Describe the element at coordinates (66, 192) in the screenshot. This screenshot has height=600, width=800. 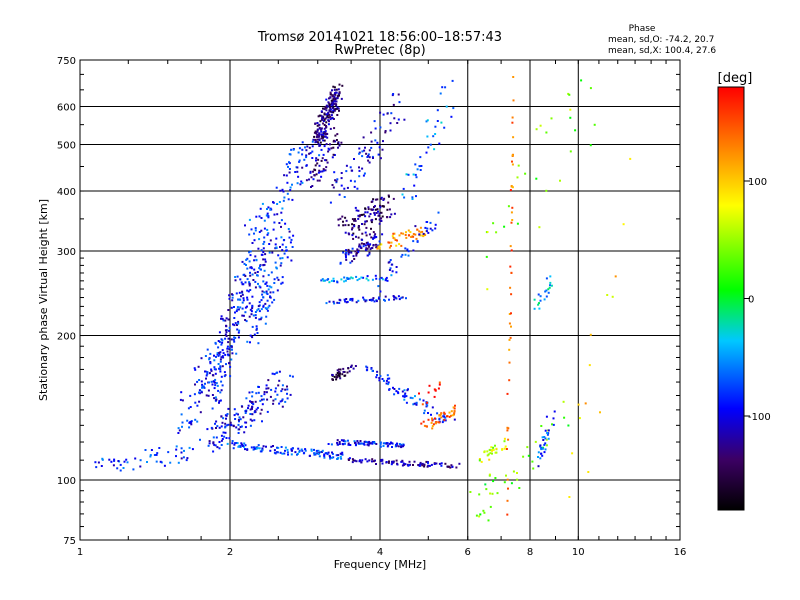
I see `y-tick-label: 400` at that location.